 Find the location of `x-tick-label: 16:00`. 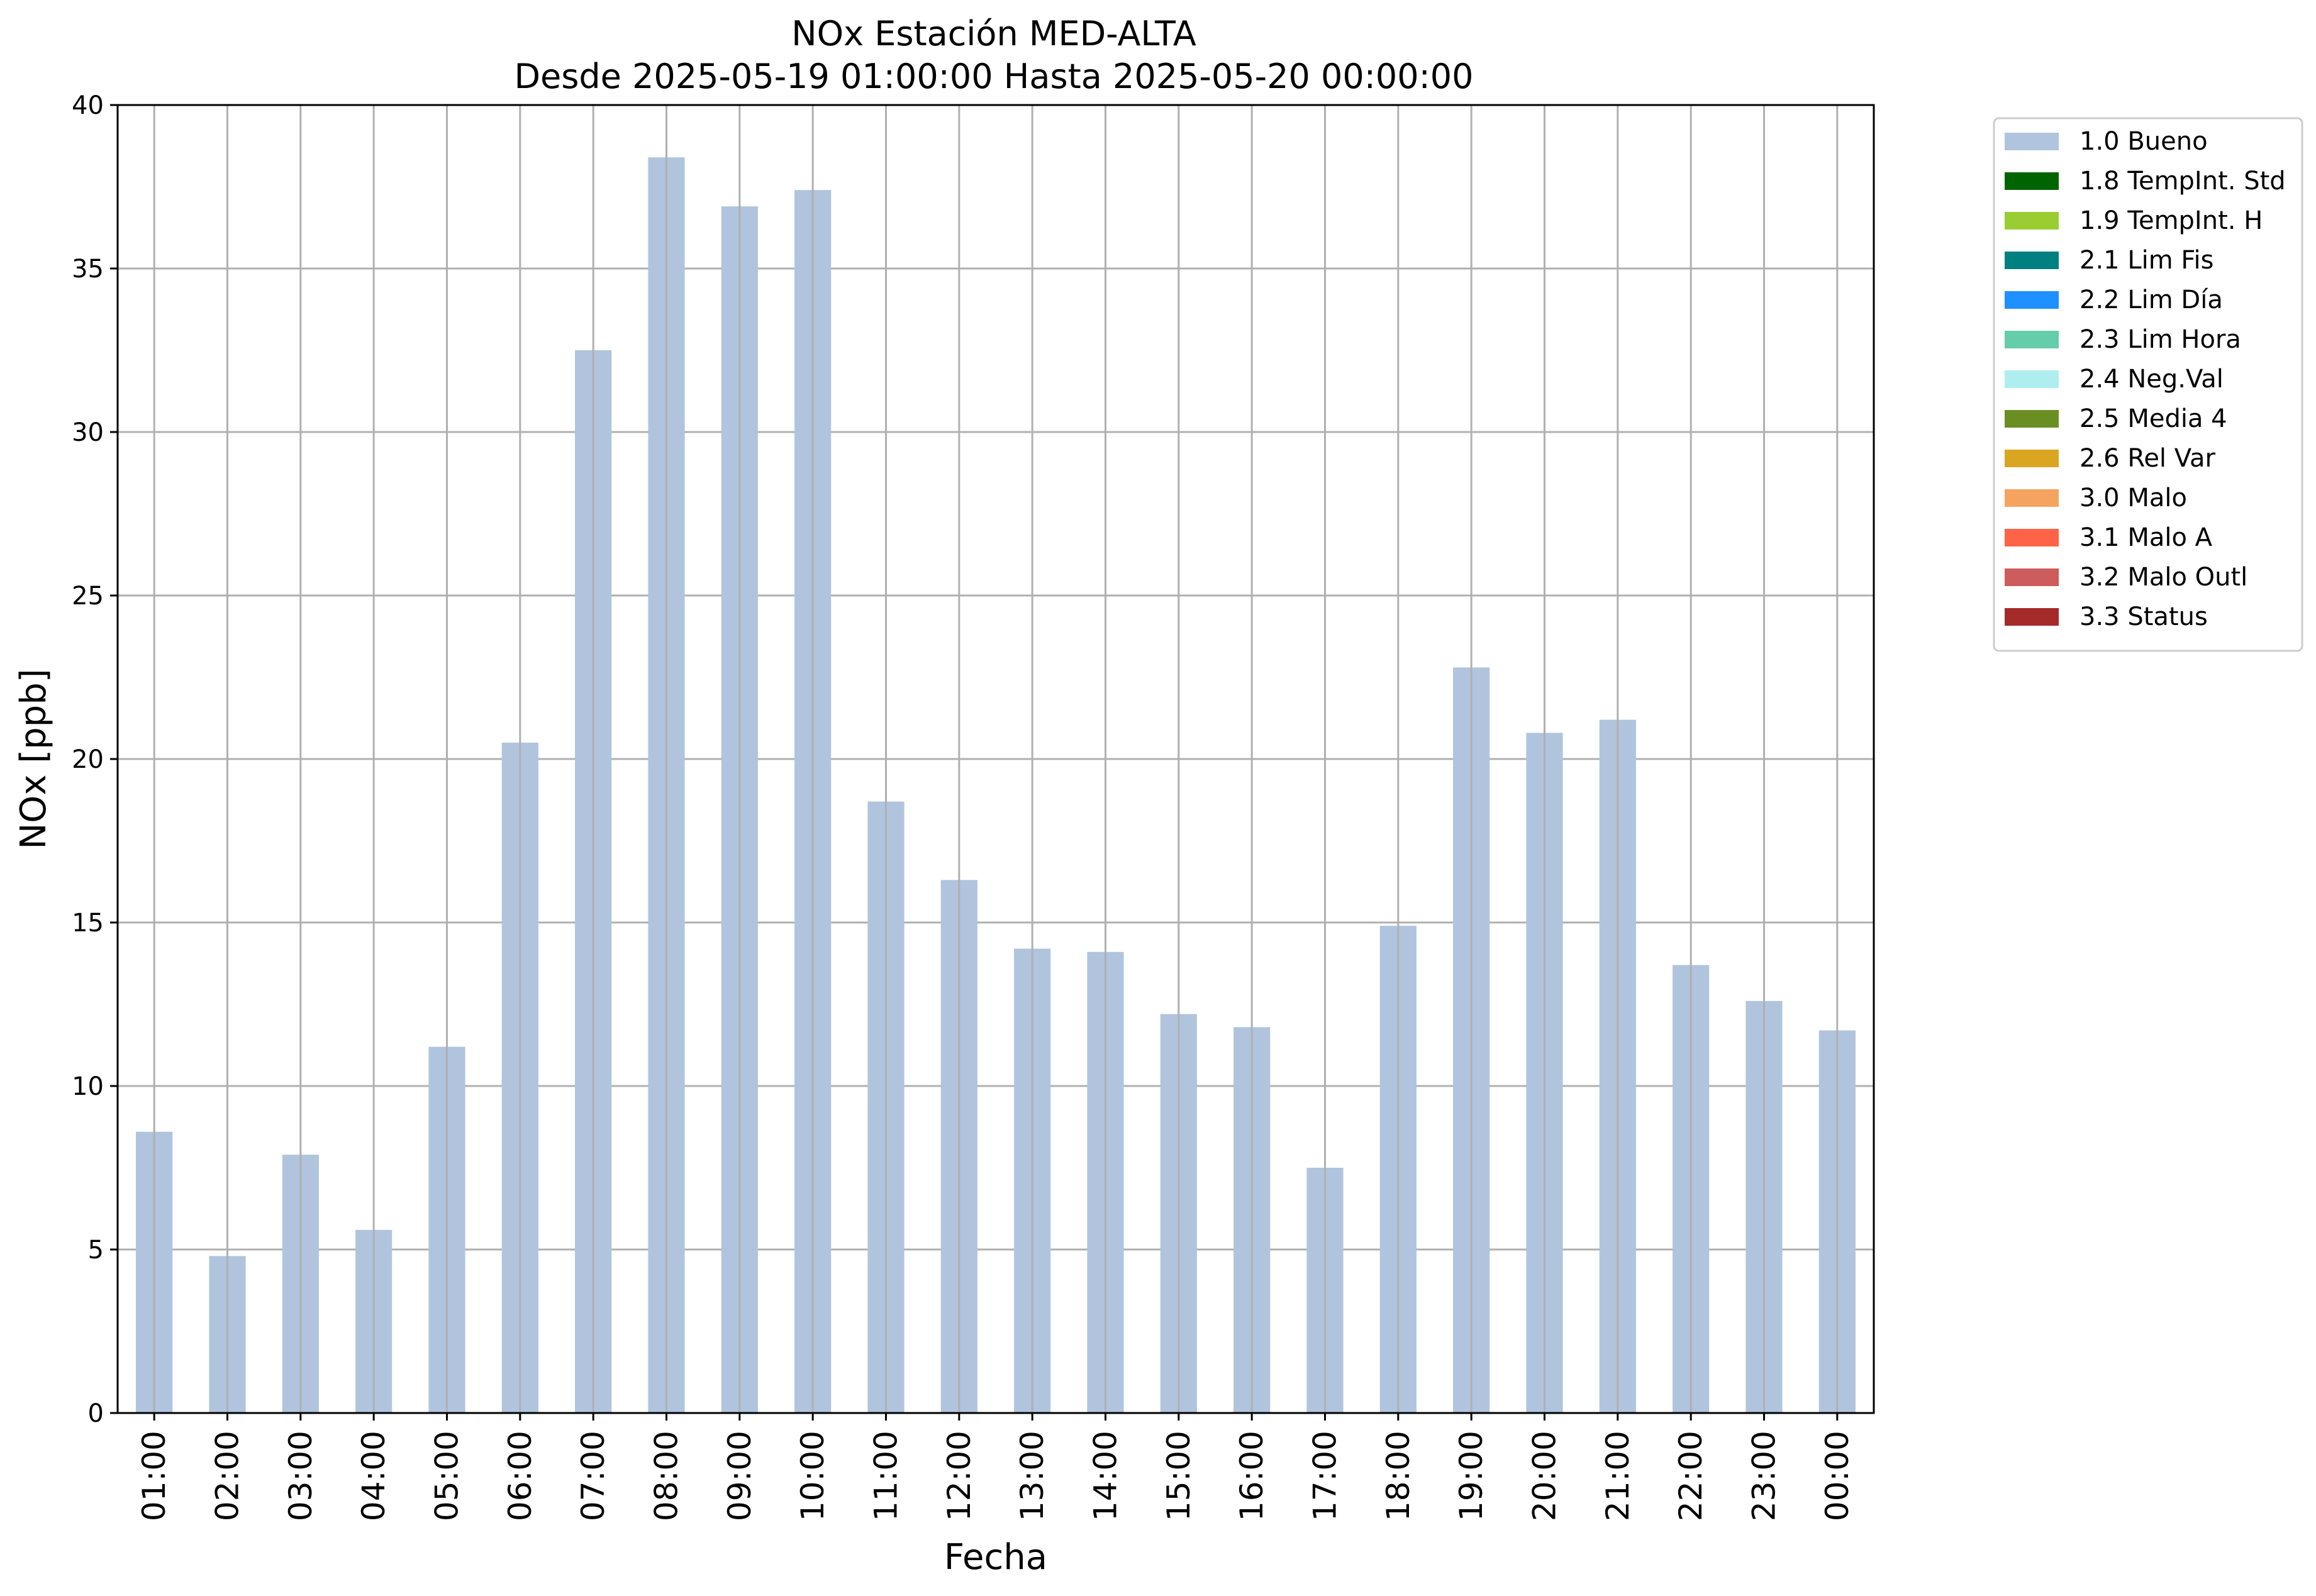

x-tick-label: 16:00 is located at coordinates (1251, 1476).